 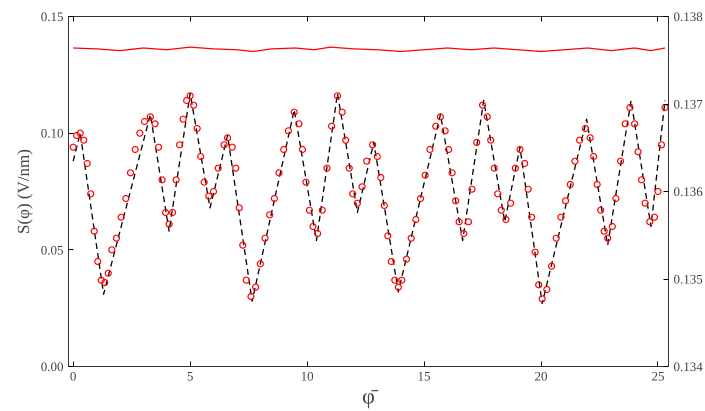 What do you see at coordinates (23, 191) in the screenshot?
I see `y-axis-title: S(φ) (V/nm)` at bounding box center [23, 191].